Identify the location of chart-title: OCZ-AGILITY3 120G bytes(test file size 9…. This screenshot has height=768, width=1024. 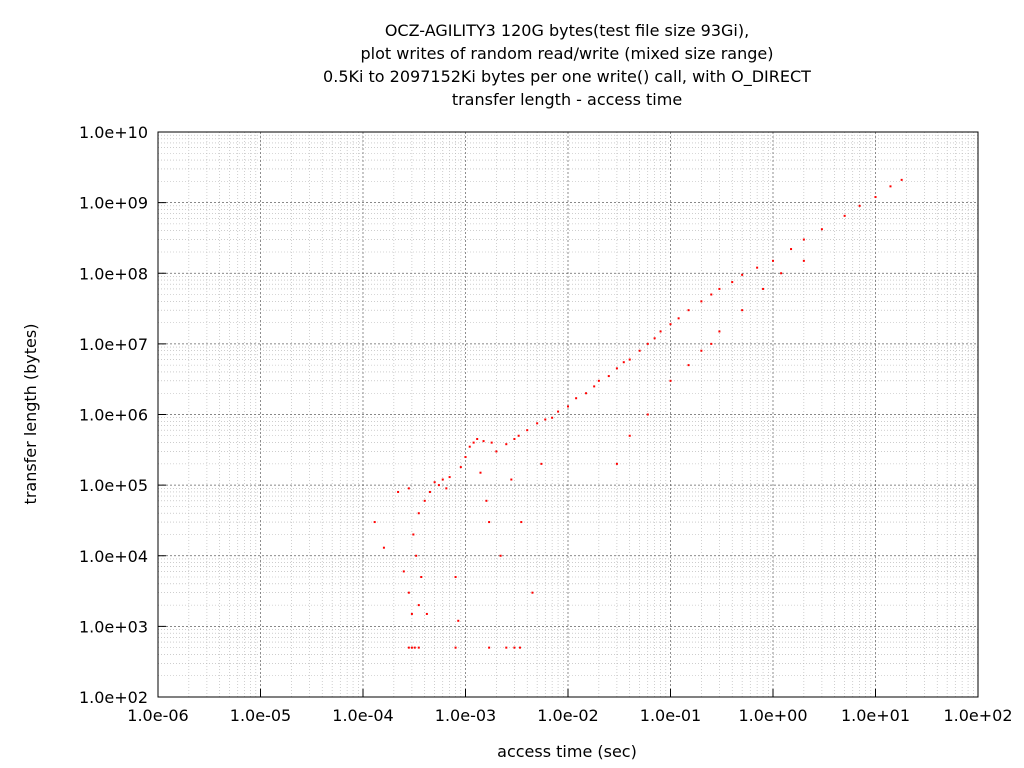
(567, 65).